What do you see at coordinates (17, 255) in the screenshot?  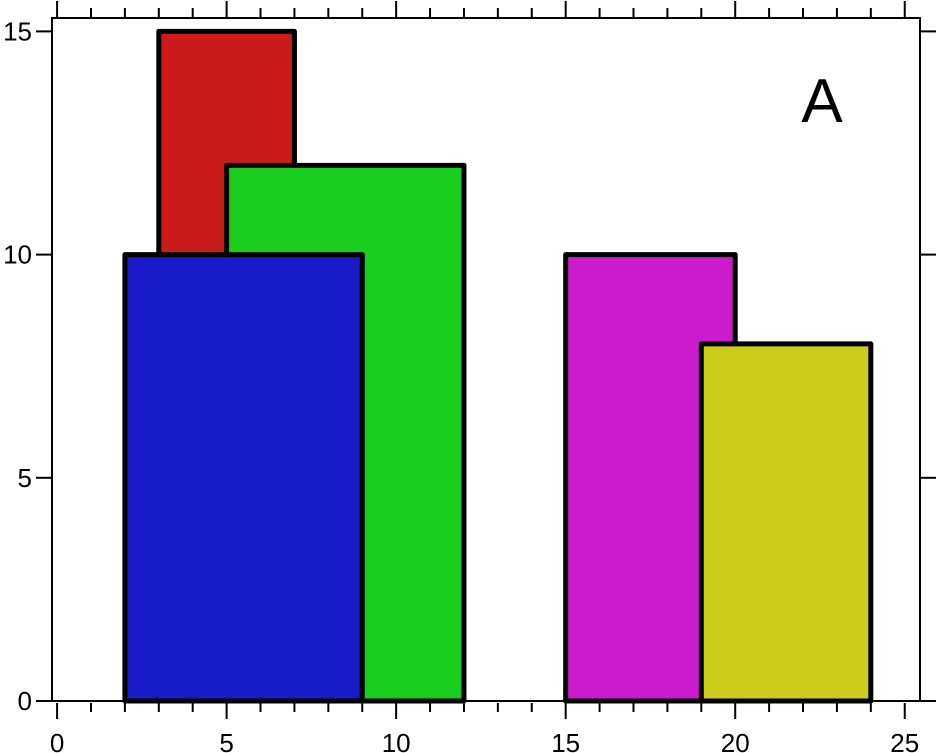 I see `y-tick-label: 10` at bounding box center [17, 255].